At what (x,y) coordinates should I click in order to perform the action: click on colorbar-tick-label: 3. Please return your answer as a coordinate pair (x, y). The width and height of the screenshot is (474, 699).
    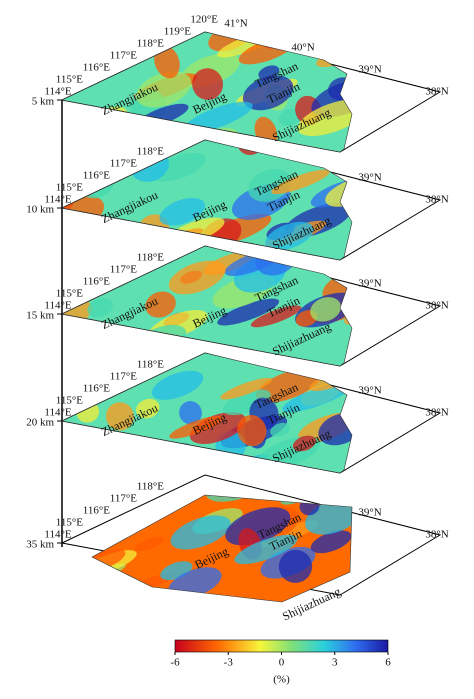
    Looking at the image, I should click on (335, 663).